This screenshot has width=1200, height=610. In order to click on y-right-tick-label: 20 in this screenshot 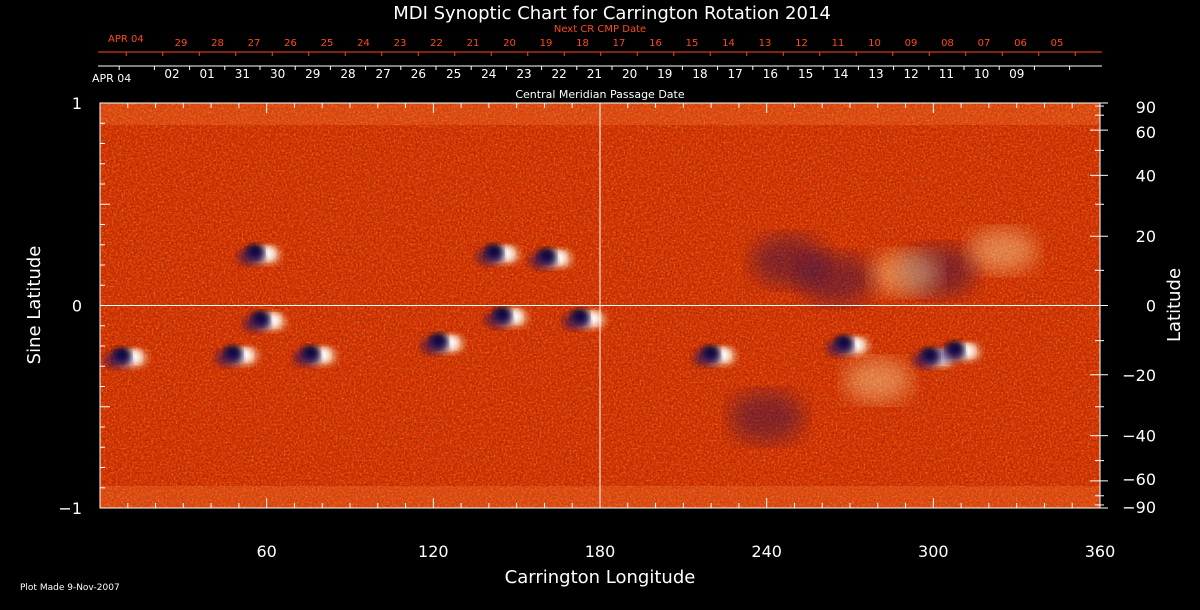, I will do `click(1146, 236)`.